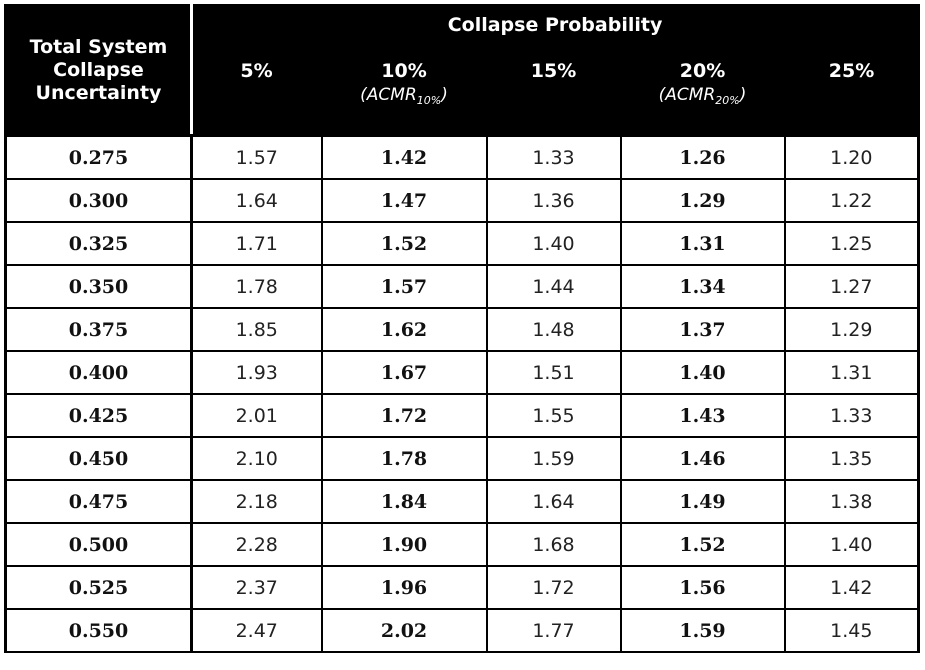 This screenshot has height=670, width=925. Describe the element at coordinates (852, 90) in the screenshot. I see `column-header: 25%` at that location.